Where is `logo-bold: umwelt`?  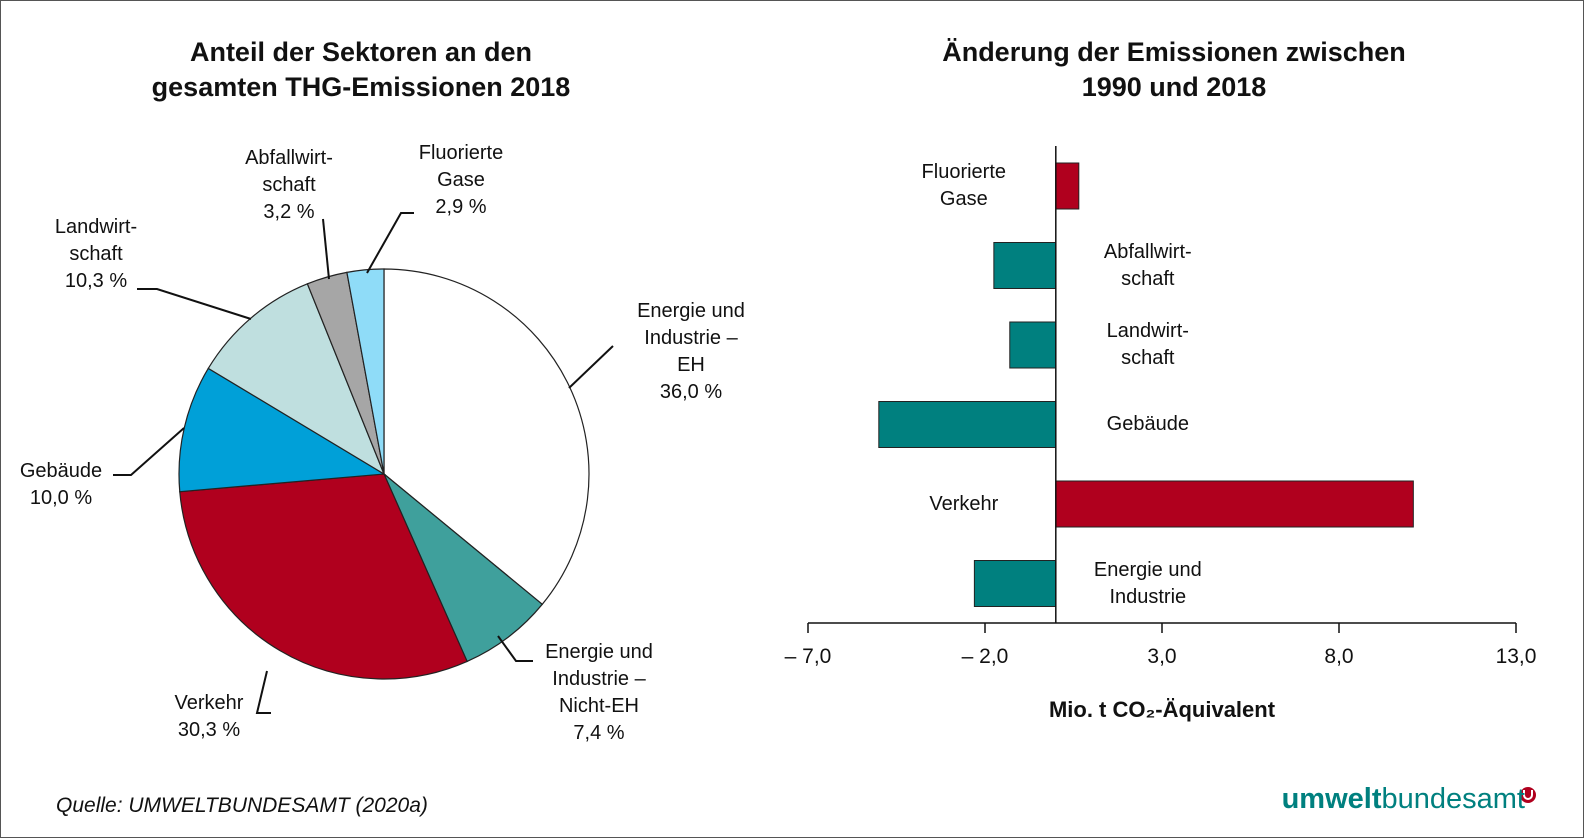 logo-bold: umwelt is located at coordinates (1331, 799).